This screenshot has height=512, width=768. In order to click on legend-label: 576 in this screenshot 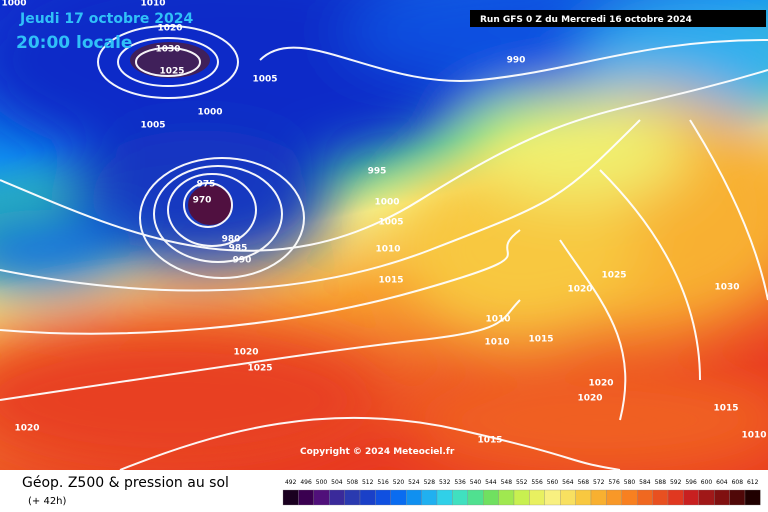, I will do `click(614, 482)`.